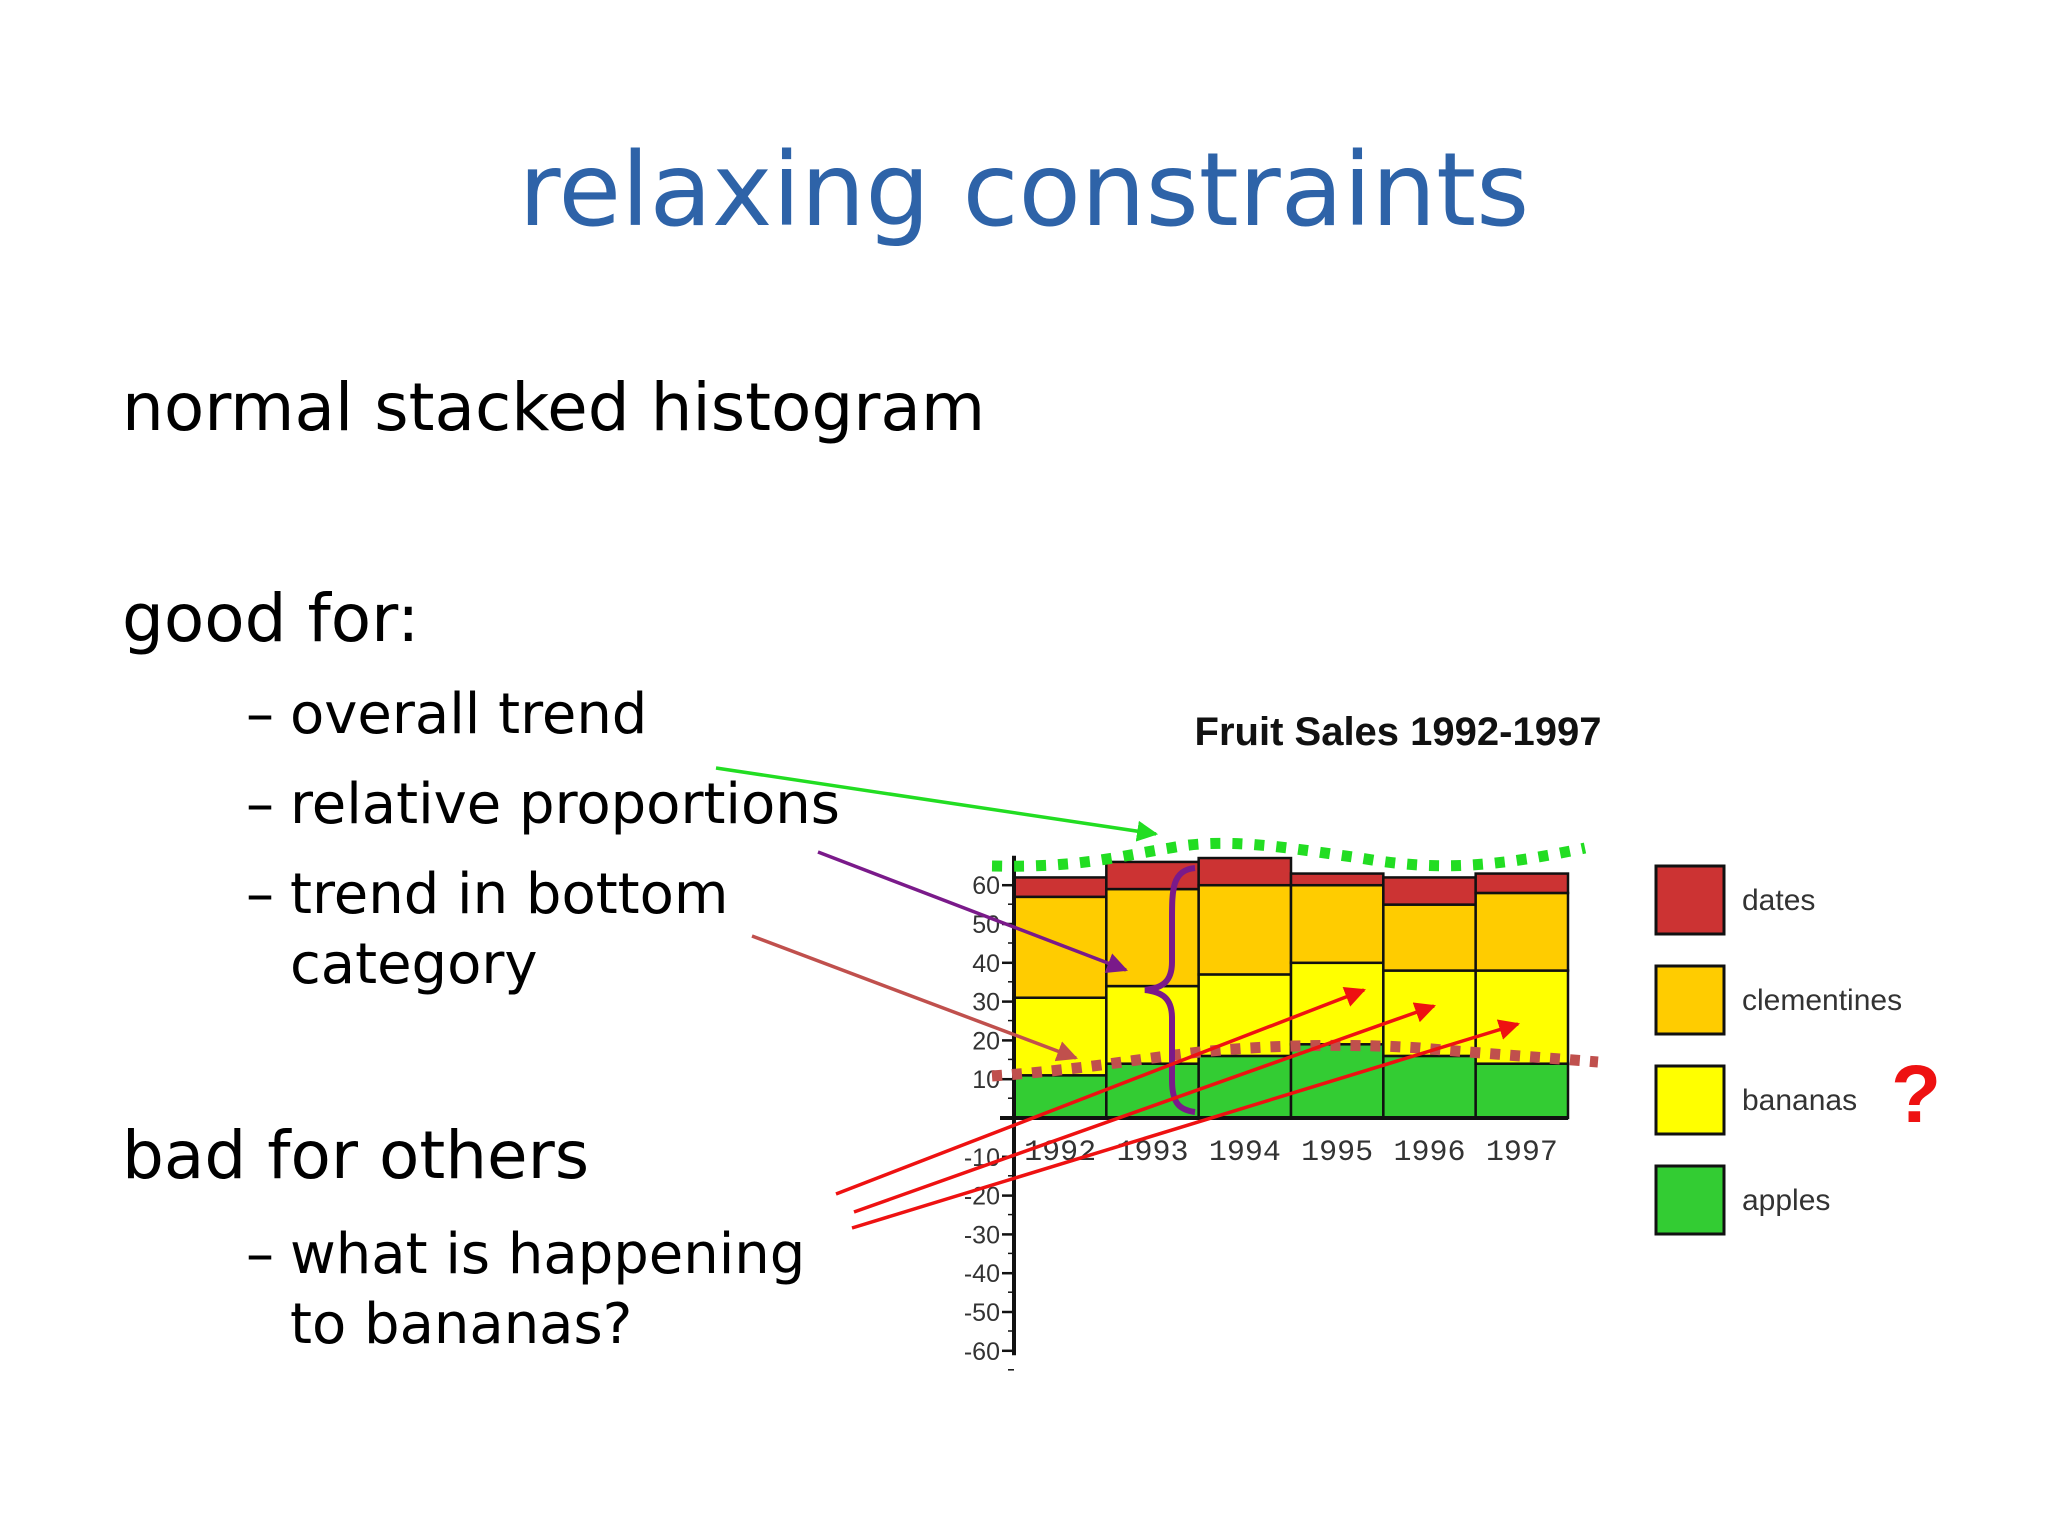  Describe the element at coordinates (487, 930) in the screenshot. I see `bullet-trend-bottom-category: – trend in bottom category` at that location.